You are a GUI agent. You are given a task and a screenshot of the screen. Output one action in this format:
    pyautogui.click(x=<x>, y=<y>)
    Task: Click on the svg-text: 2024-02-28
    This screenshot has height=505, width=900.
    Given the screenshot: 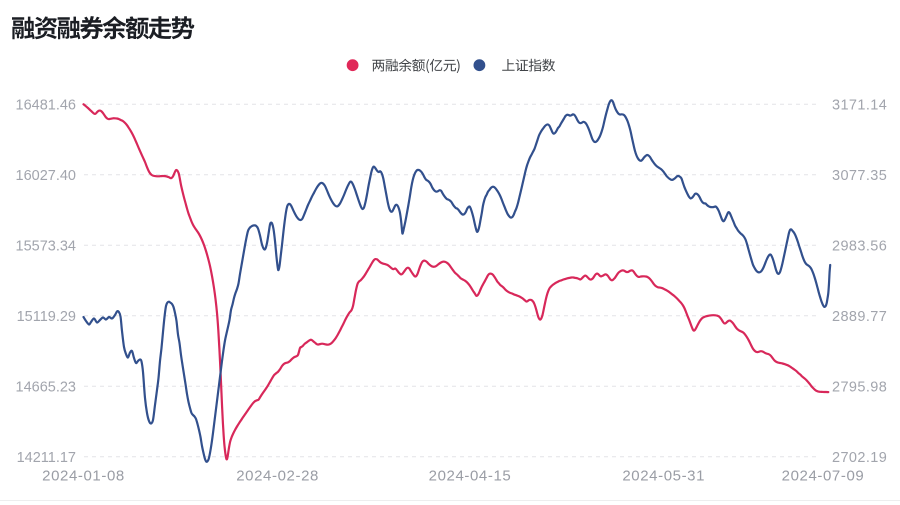 What is the action you would take?
    pyautogui.click(x=277, y=476)
    